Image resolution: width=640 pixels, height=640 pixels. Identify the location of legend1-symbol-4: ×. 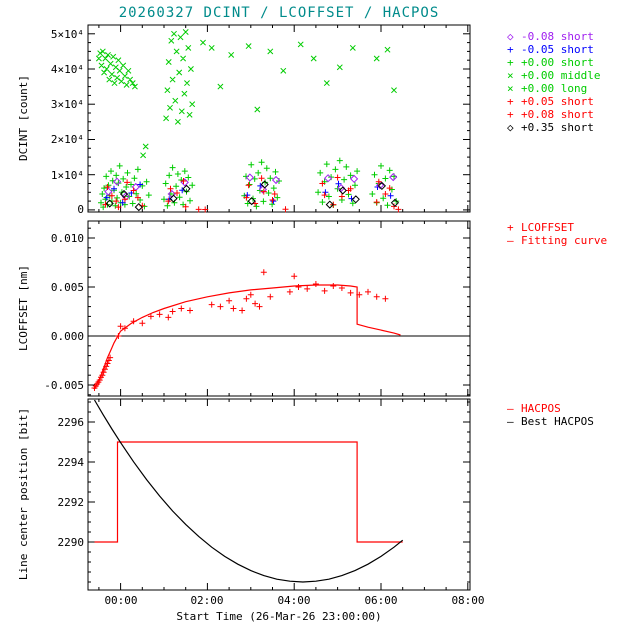
(510, 88).